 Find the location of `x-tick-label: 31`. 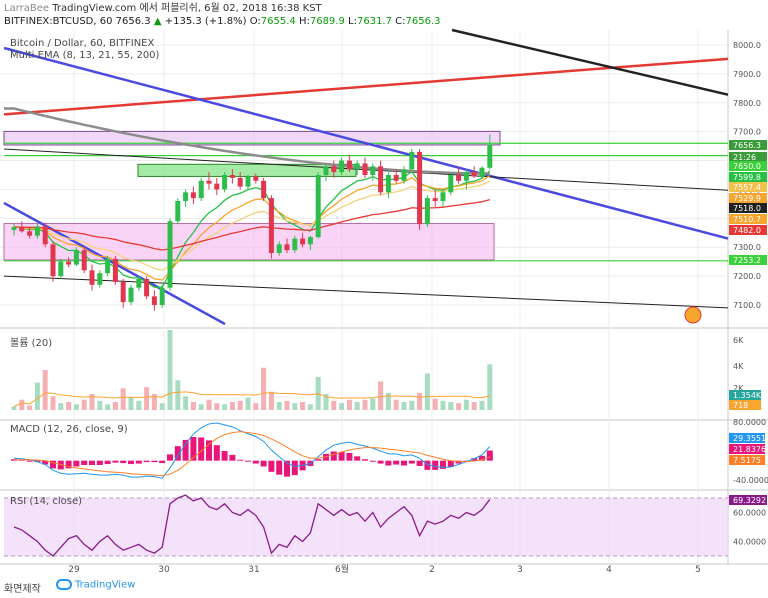

x-tick-label: 31 is located at coordinates (253, 570).